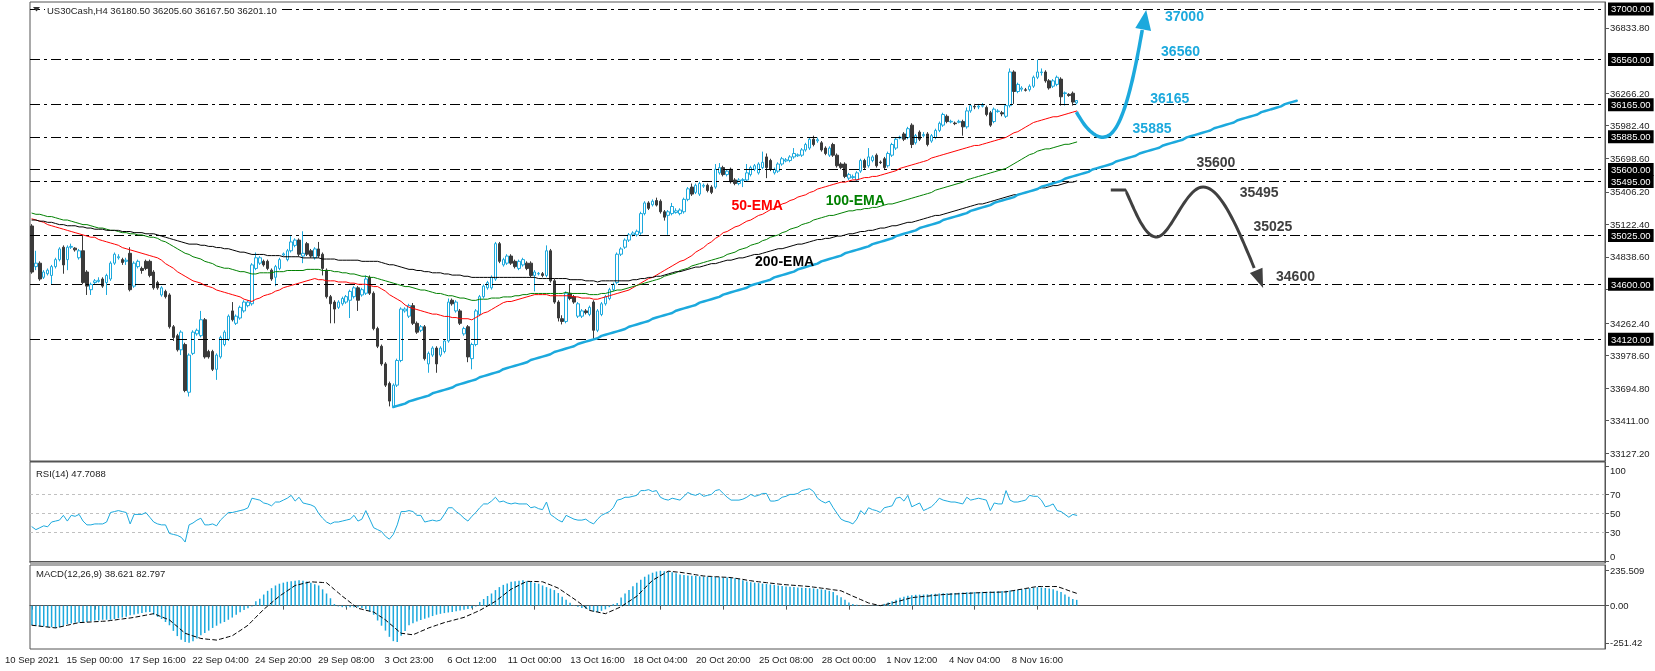  What do you see at coordinates (101, 573) in the screenshot?
I see `chart-title: MACD(12,26,9) 38.621 82.797` at bounding box center [101, 573].